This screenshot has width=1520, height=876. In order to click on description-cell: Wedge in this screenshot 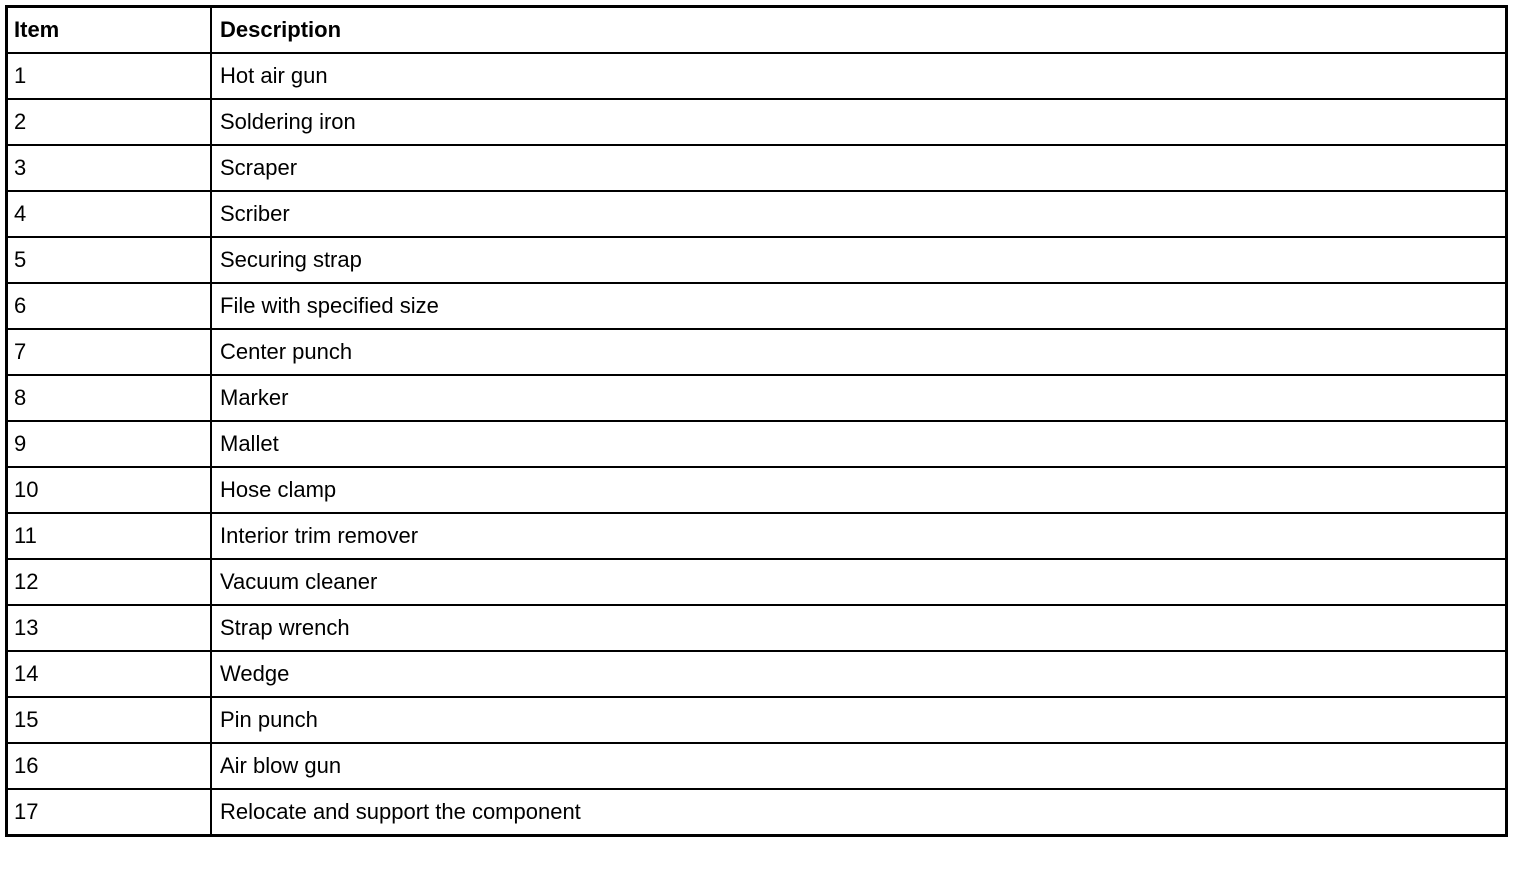, I will do `click(859, 674)`.